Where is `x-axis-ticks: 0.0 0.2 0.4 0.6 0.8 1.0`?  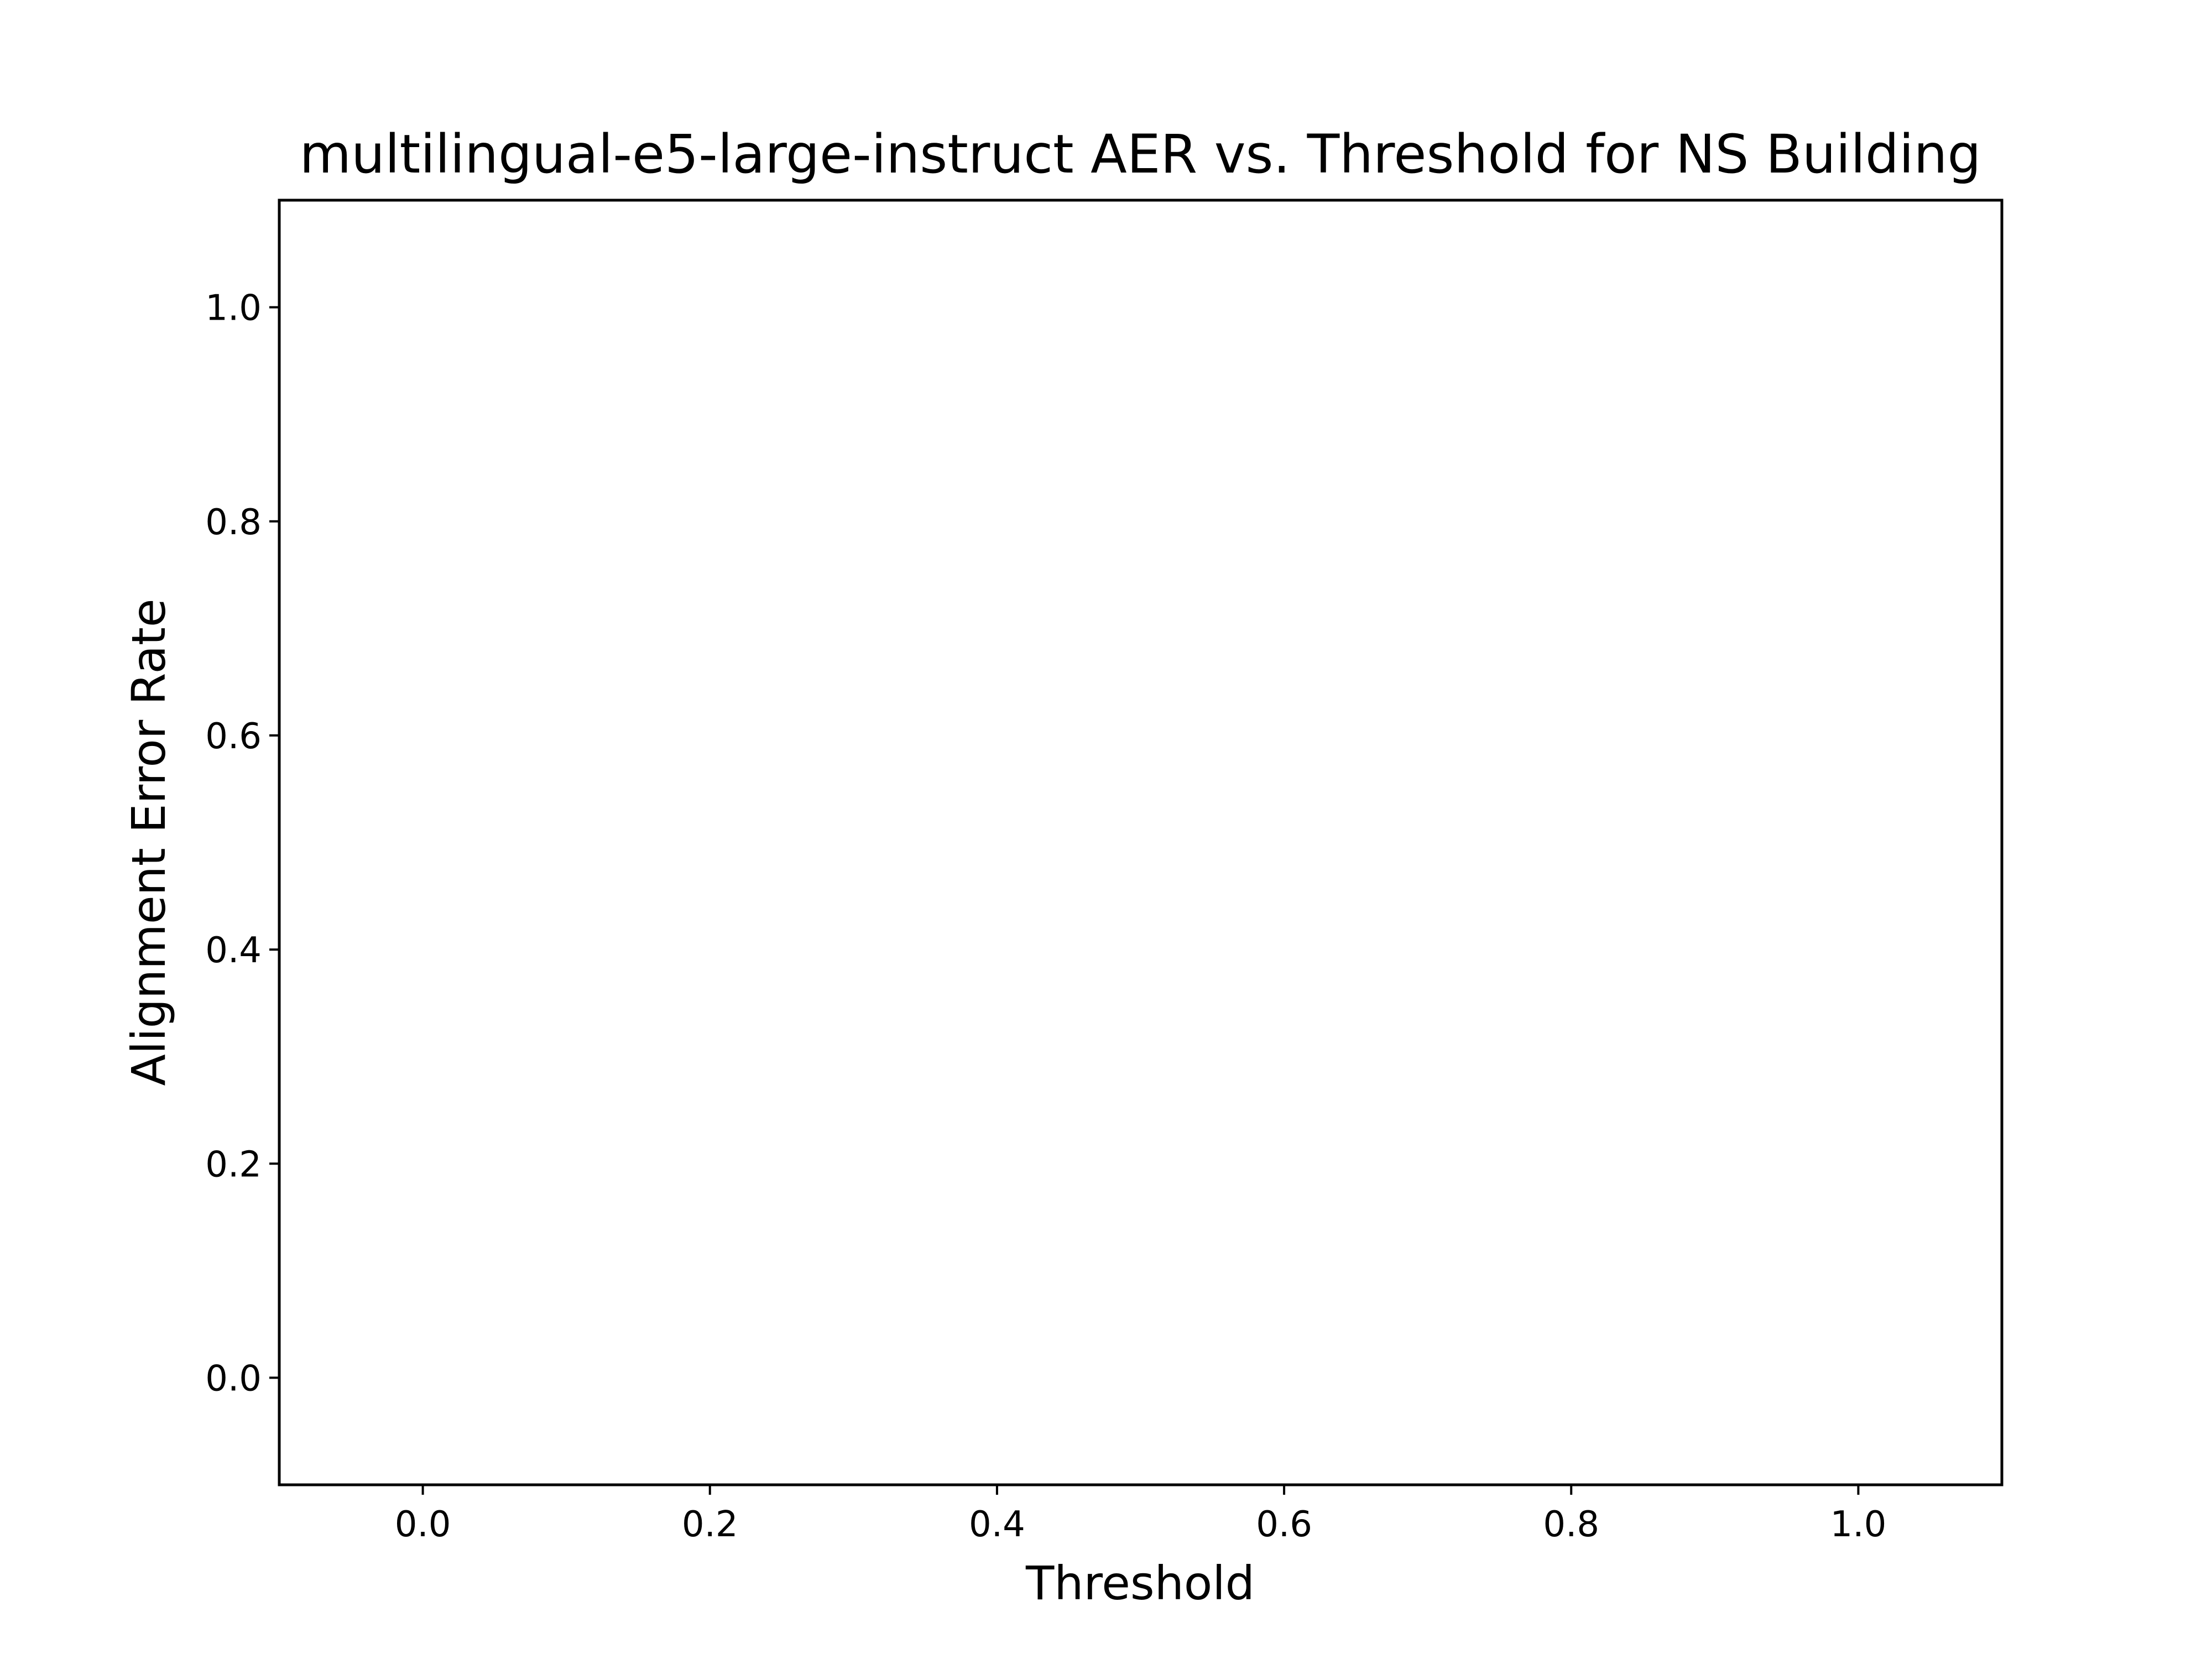
x-axis-ticks: 0.0 0.2 0.4 0.6 0.8 1.0 is located at coordinates (1141, 1515).